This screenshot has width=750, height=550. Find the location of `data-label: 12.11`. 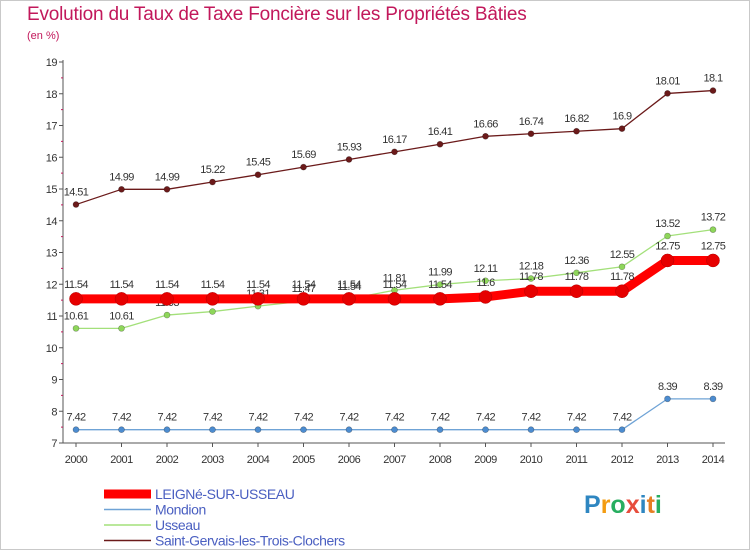

data-label: 12.11 is located at coordinates (486, 269).